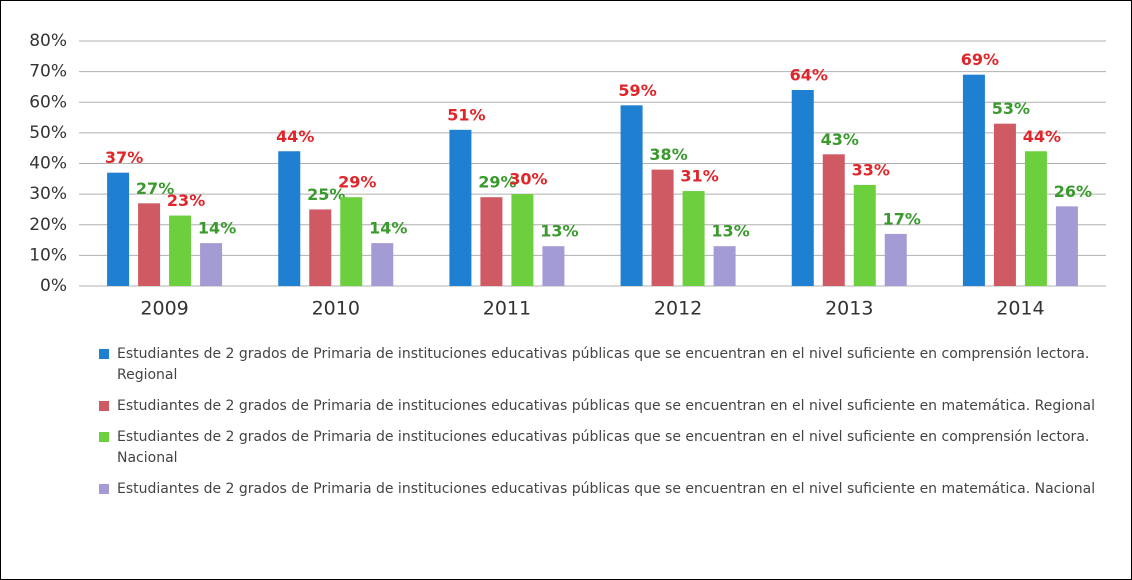  I want to click on value-label: 37%, so click(124, 157).